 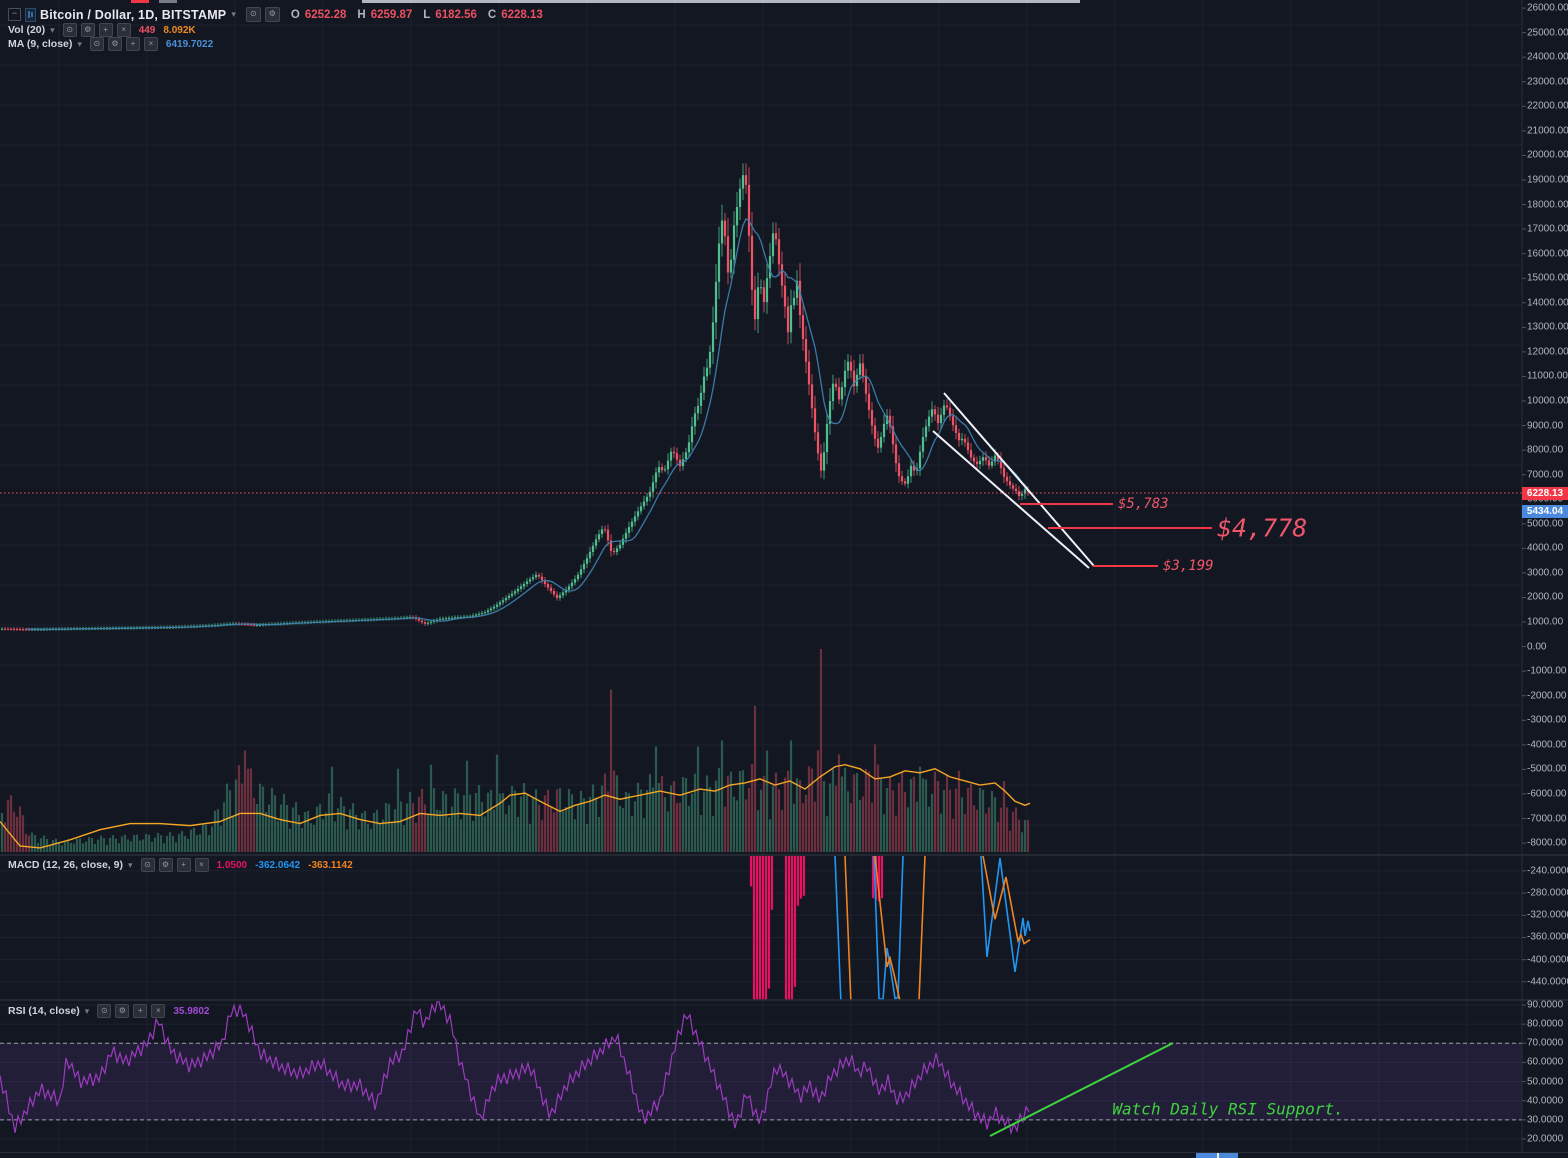 What do you see at coordinates (27, 30) in the screenshot?
I see `volume-indicator-label: Vol (20)` at bounding box center [27, 30].